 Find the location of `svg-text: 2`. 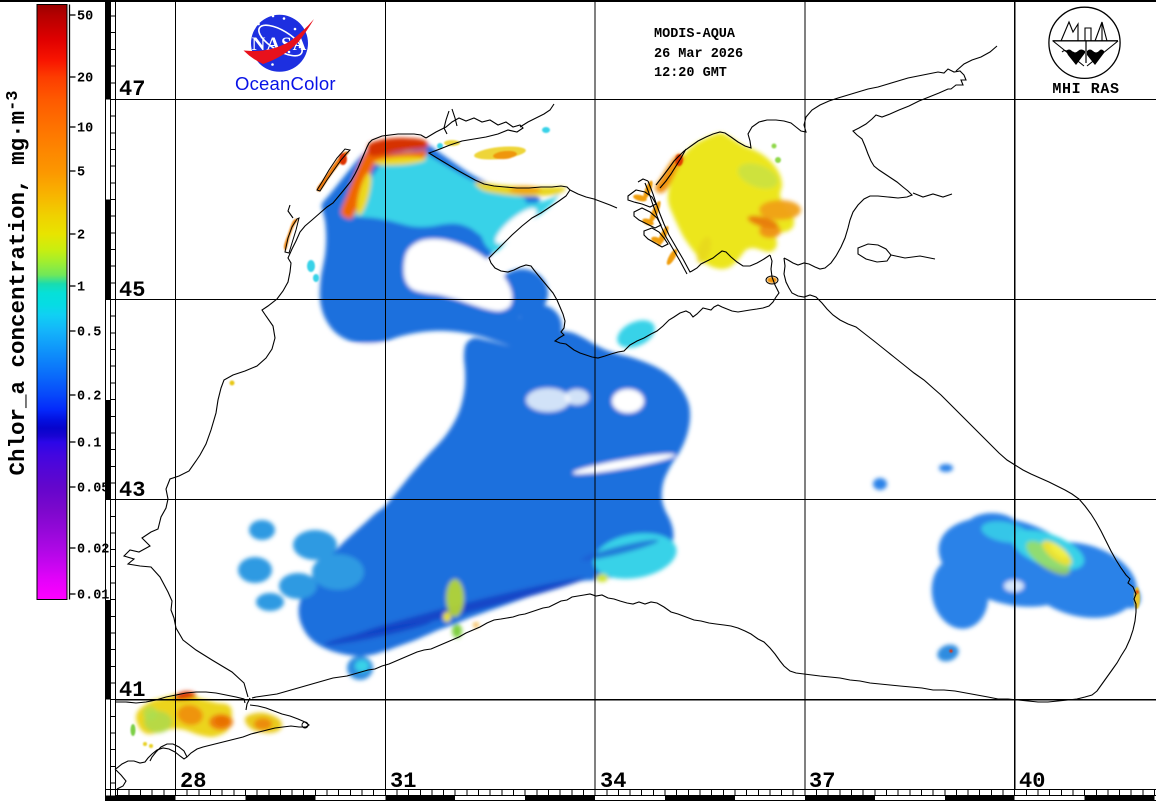

svg-text: 2 is located at coordinates (81, 236).